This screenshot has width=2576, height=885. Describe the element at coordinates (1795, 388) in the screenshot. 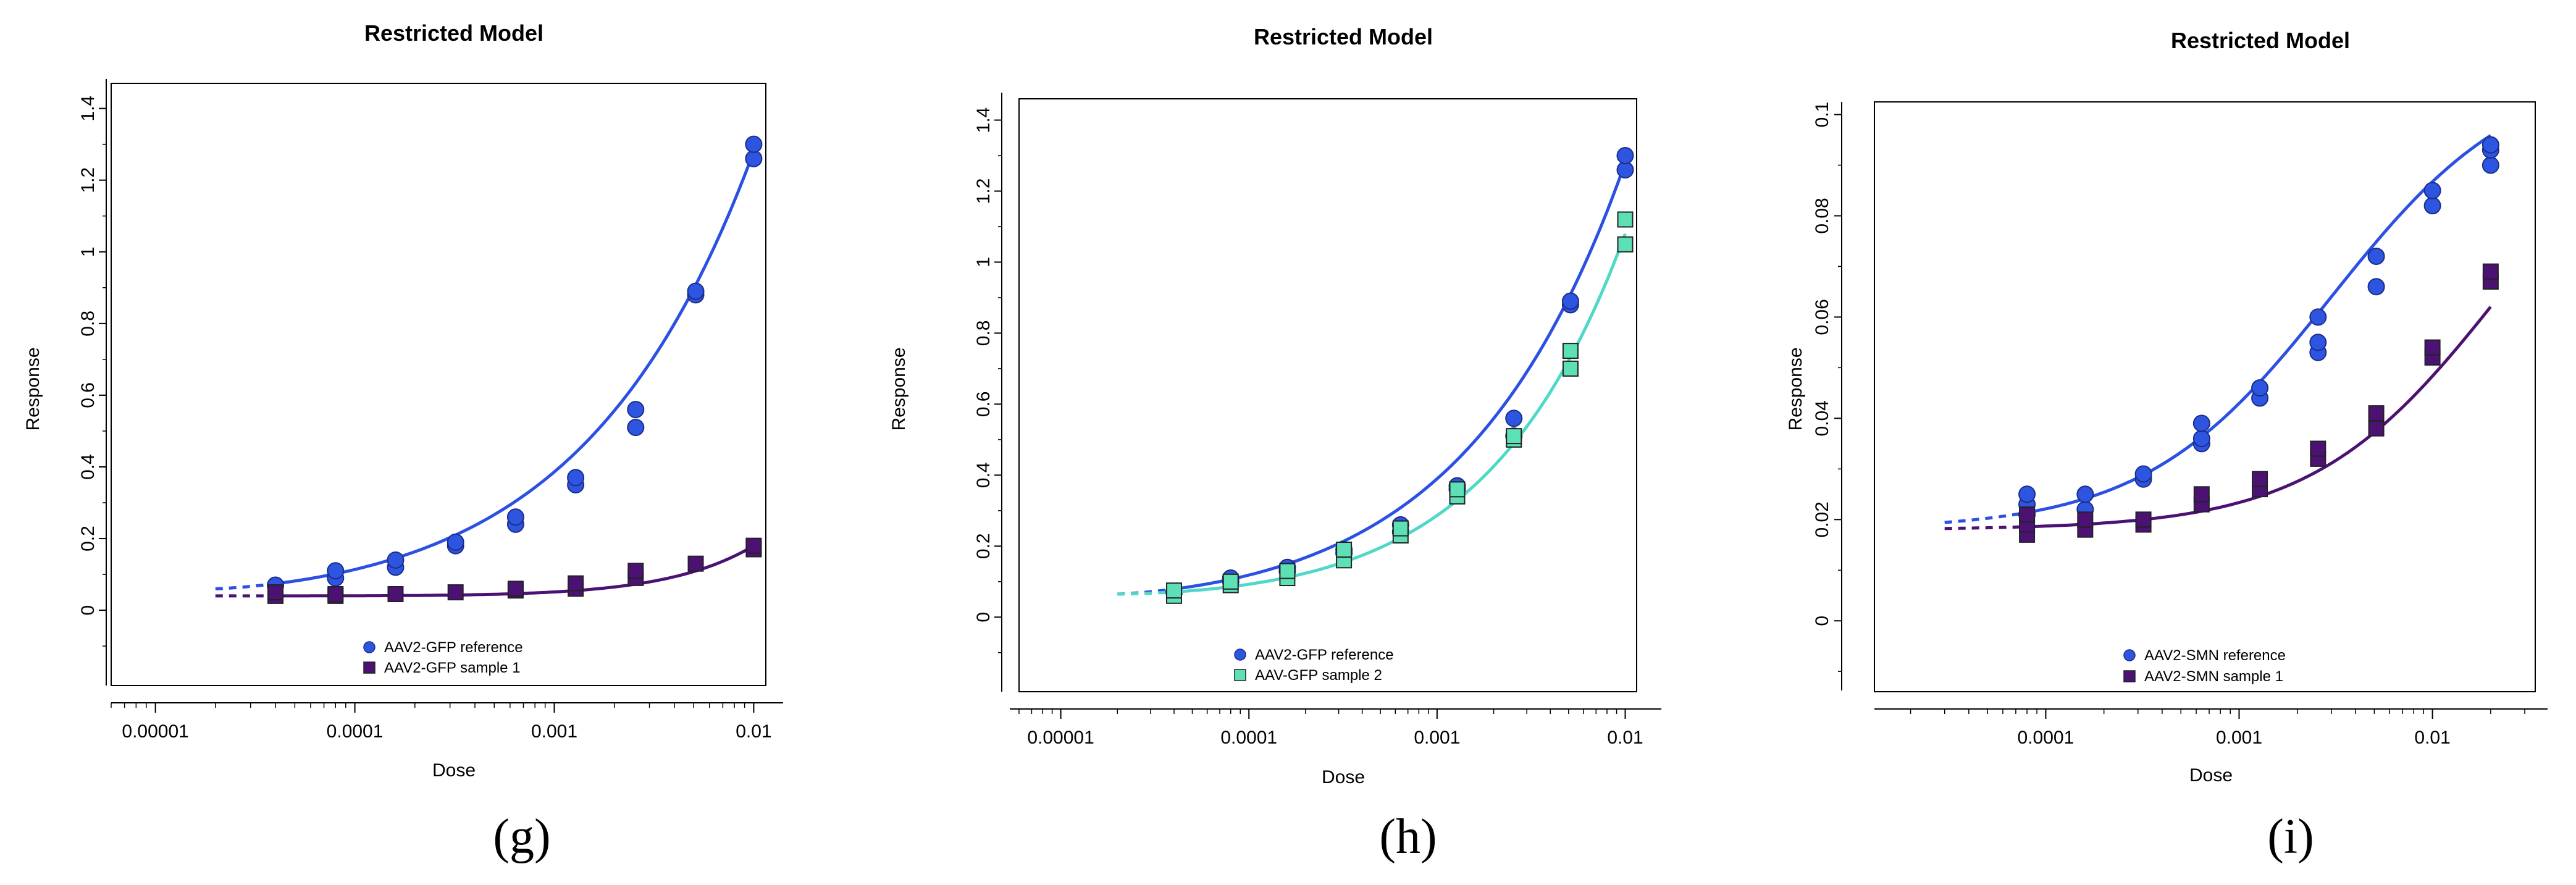

I see `y-axis-label: Response` at that location.